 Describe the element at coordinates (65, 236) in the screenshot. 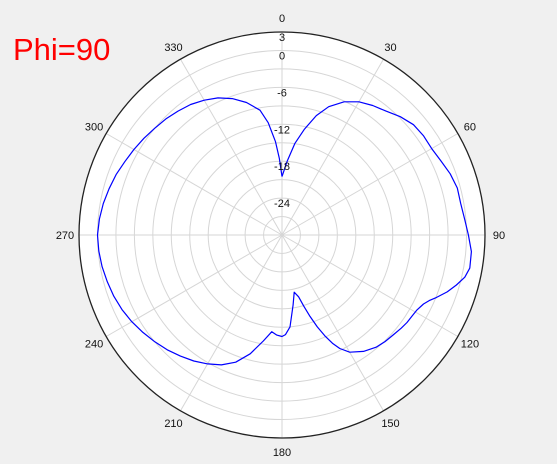

I see `angle-tick-label: 270` at that location.